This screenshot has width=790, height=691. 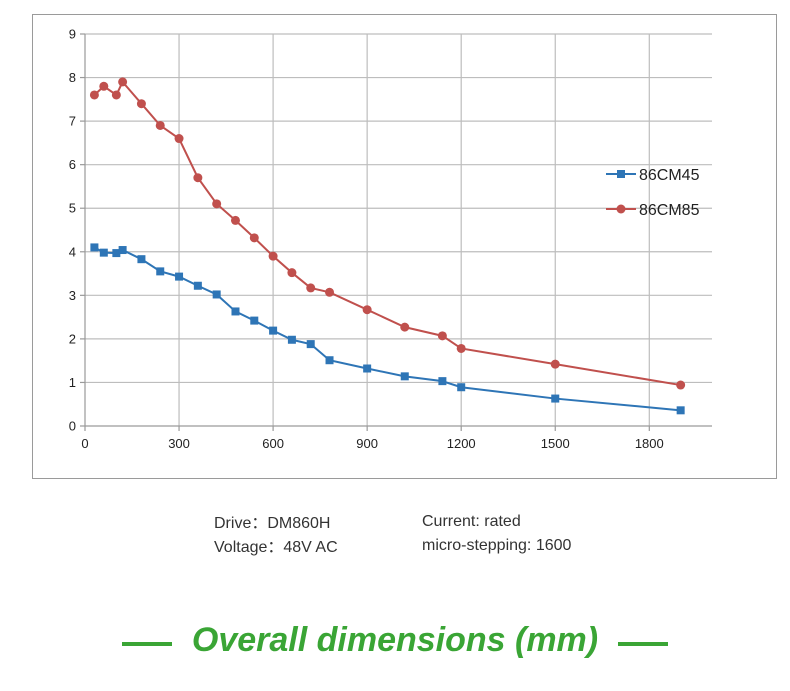 I want to click on chart-legend: 86CM45 86CM85, so click(x=653, y=193).